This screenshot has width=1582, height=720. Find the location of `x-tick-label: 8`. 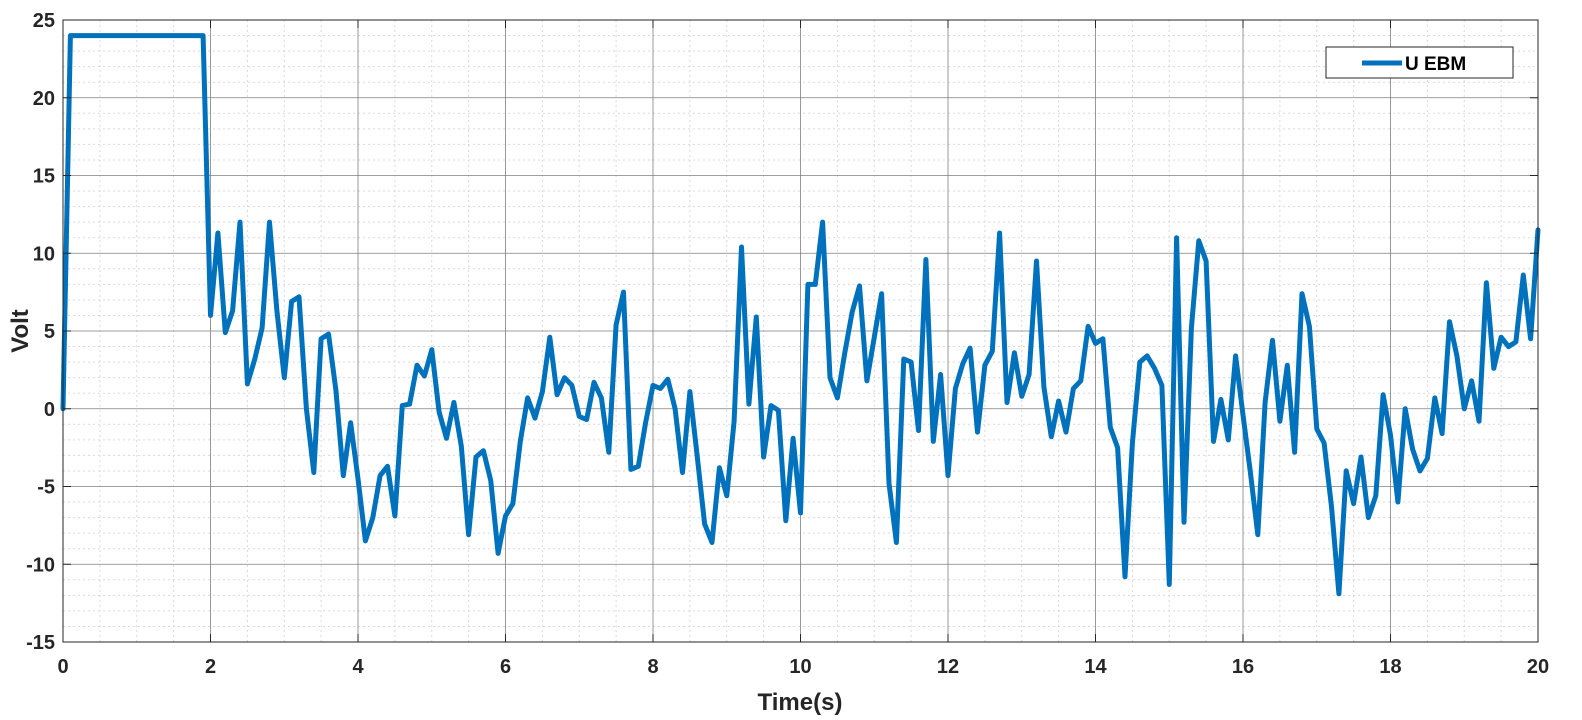

x-tick-label: 8 is located at coordinates (652, 667).